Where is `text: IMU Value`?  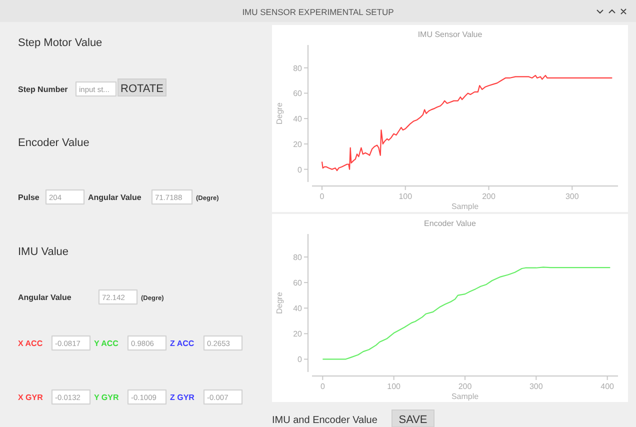
text: IMU Value is located at coordinates (43, 252).